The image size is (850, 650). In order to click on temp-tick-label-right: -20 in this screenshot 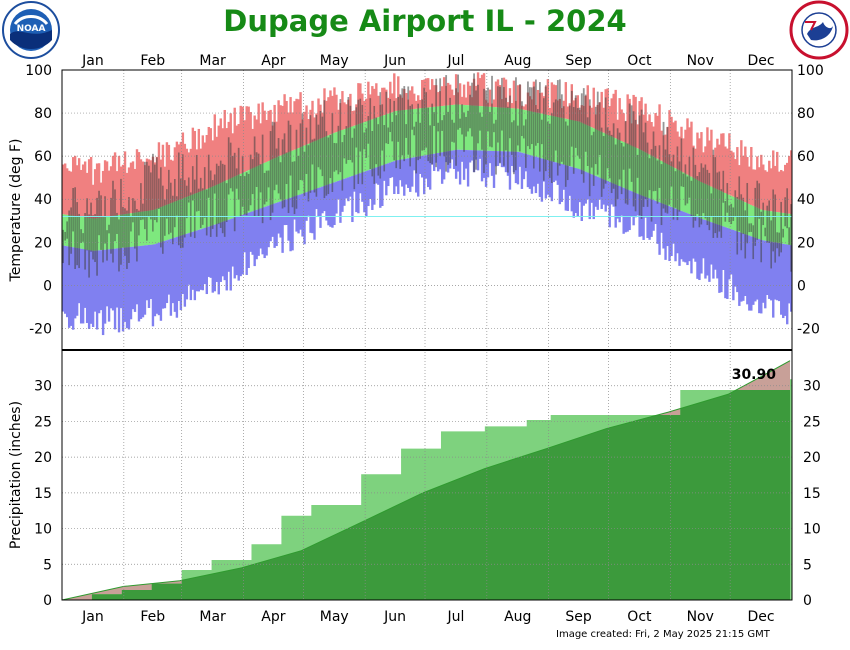, I will do `click(808, 329)`.